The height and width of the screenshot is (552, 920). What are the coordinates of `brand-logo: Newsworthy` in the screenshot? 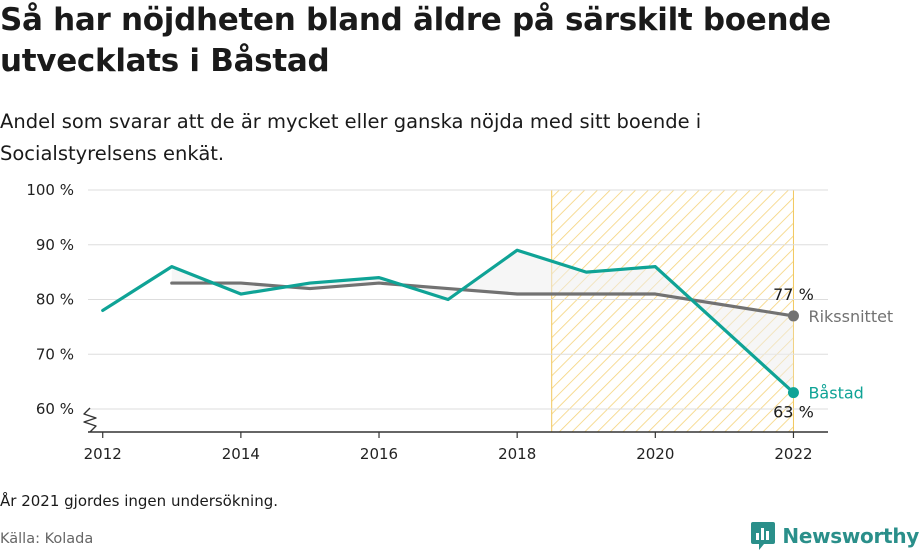 It's located at (834, 536).